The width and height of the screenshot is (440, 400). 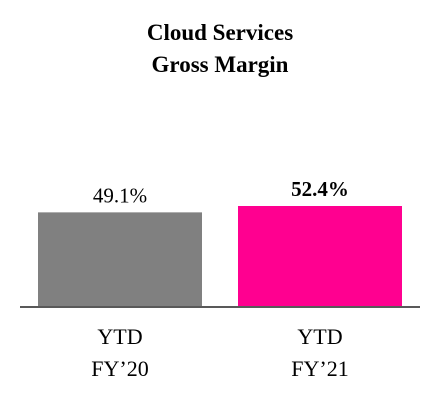 I want to click on chart-title-line-2: Gross Margin, so click(x=220, y=64).